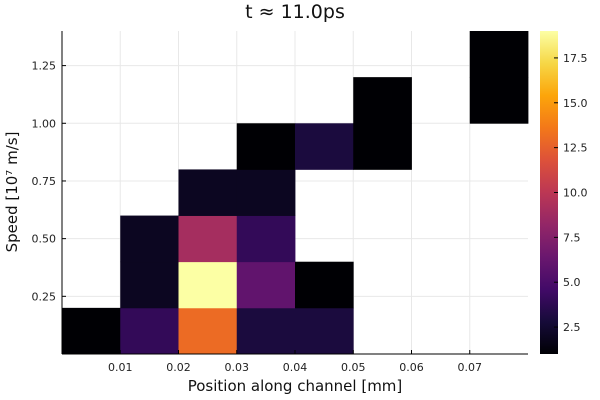 The height and width of the screenshot is (400, 600). I want to click on x-tick-label: 0.02, so click(178, 367).